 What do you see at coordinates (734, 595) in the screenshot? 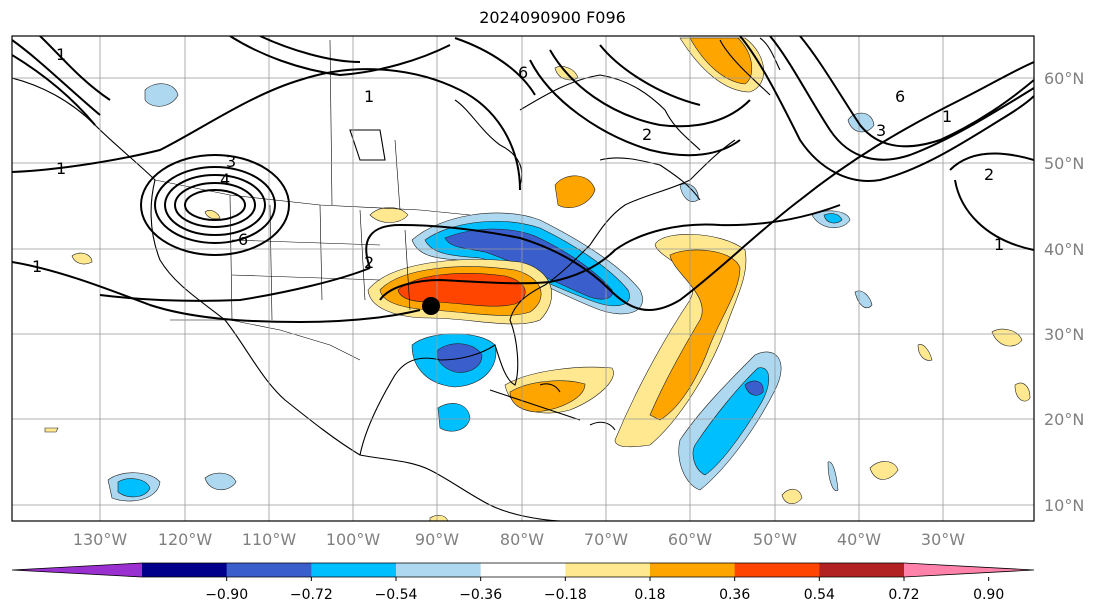
I see `colorbar-tick-label: 0.36` at bounding box center [734, 595].